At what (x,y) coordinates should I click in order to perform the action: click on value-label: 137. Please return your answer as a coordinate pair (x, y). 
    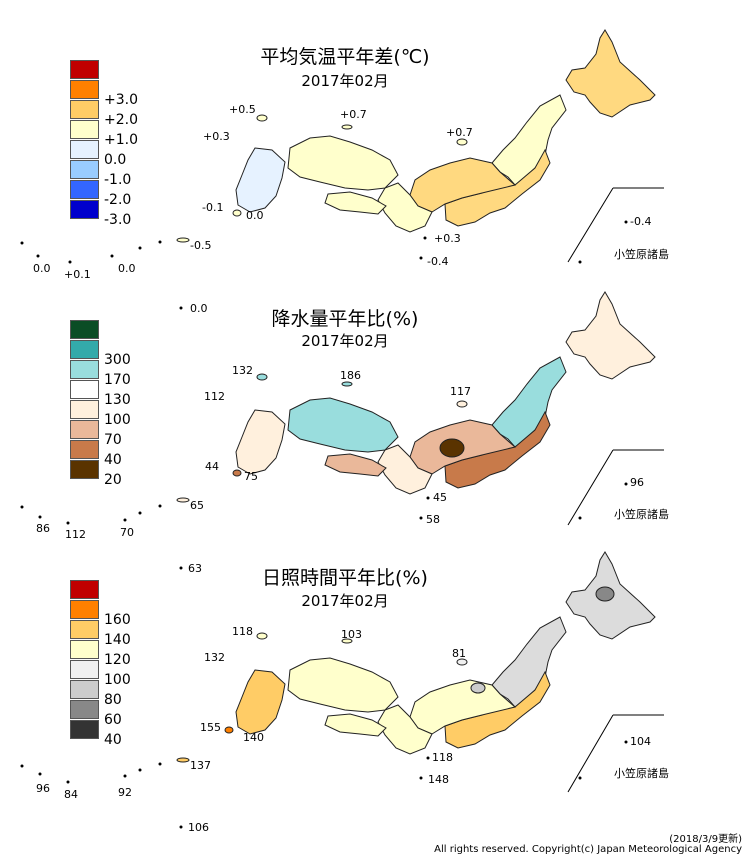
    Looking at the image, I should click on (200, 765).